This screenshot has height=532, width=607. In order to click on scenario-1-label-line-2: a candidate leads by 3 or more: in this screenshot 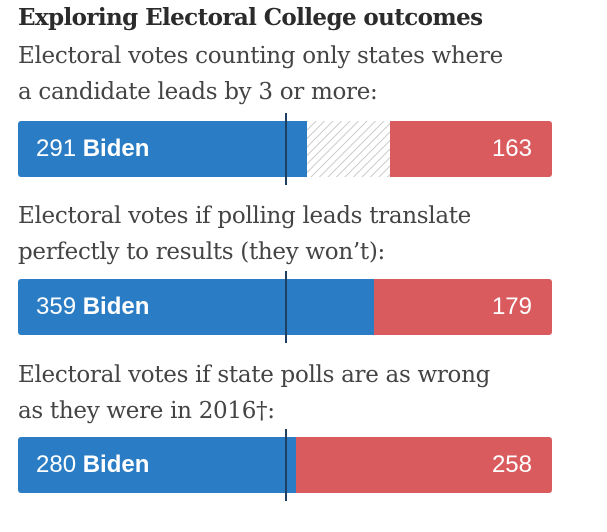, I will do `click(198, 92)`.